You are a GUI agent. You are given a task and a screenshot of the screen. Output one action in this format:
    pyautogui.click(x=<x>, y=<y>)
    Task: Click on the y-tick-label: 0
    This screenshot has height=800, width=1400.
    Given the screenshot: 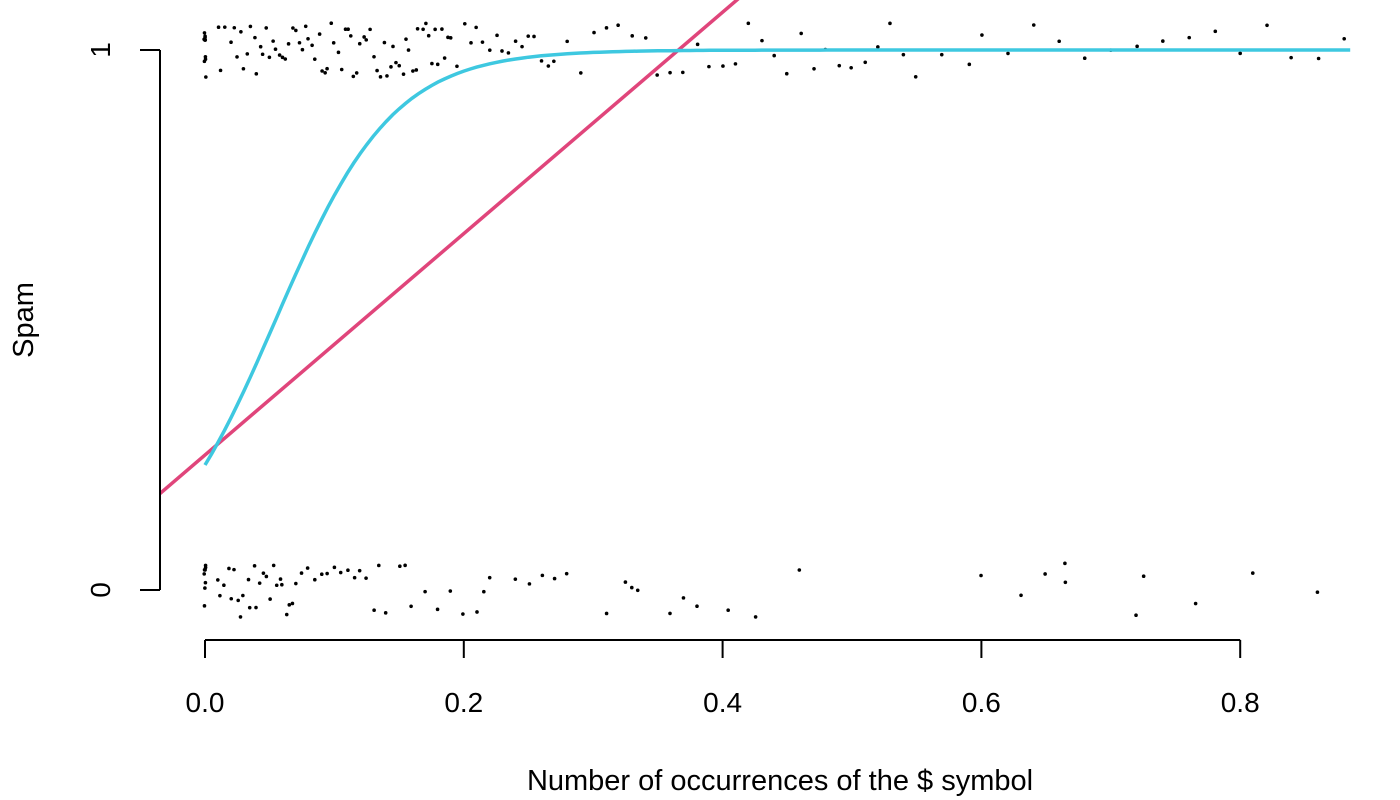 What is the action you would take?
    pyautogui.click(x=100, y=590)
    